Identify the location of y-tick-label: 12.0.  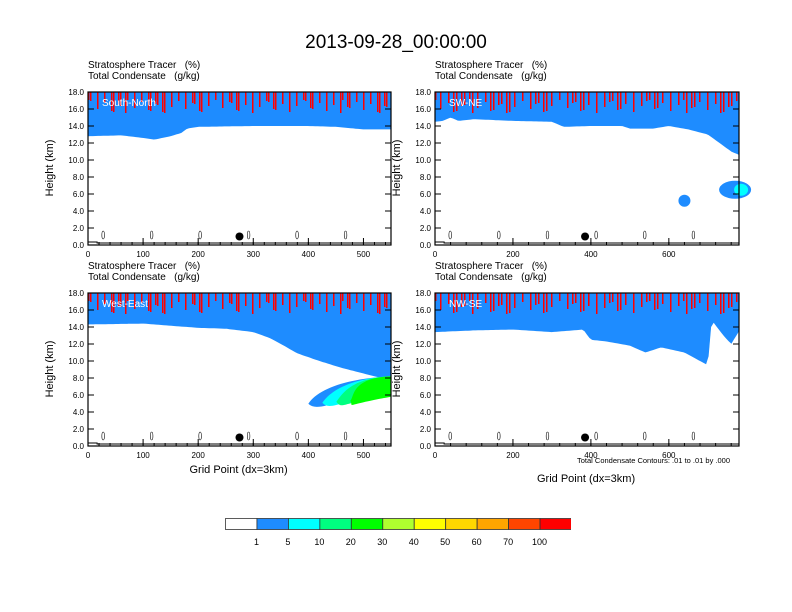
(423, 344).